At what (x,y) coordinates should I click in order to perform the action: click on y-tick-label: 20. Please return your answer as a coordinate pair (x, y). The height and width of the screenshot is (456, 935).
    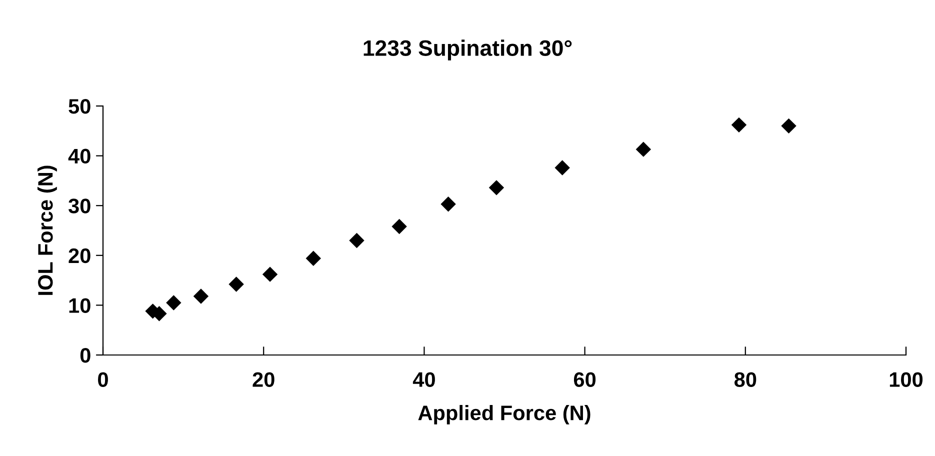
    Looking at the image, I should click on (79, 256).